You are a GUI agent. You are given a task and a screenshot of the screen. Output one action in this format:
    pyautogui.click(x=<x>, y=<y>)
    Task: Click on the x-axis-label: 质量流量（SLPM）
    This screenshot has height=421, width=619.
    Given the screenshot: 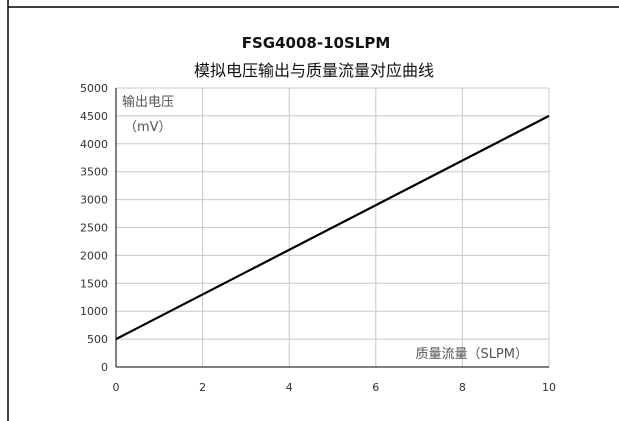 What is the action you would take?
    pyautogui.click(x=471, y=354)
    